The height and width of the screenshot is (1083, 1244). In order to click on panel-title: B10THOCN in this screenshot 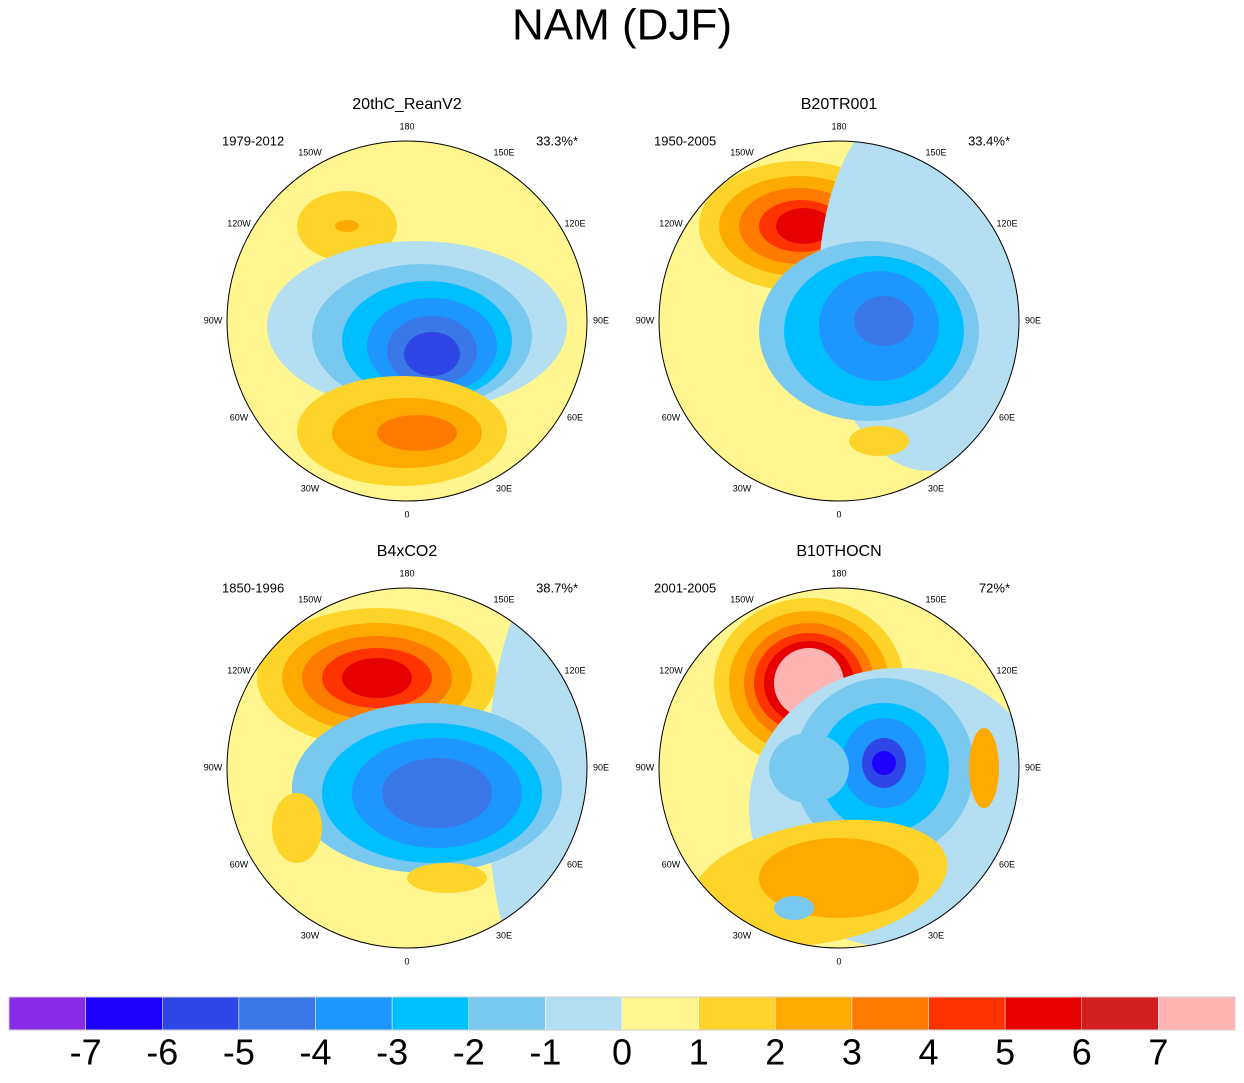, I will do `click(838, 551)`.